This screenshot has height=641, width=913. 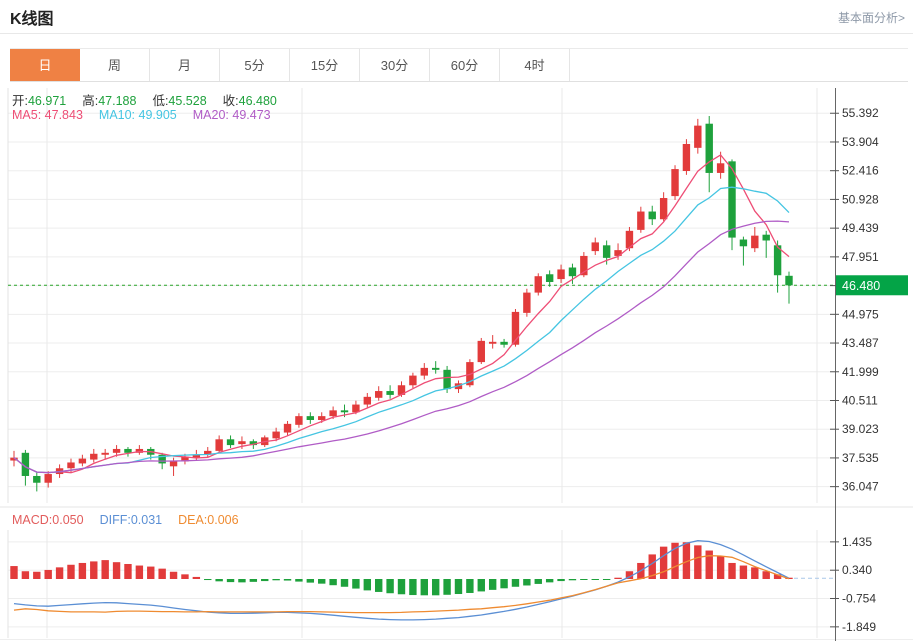 I want to click on ma-legend: MA5: 47.843 MA10: 49.905 MA20: 49.473, so click(x=149, y=115).